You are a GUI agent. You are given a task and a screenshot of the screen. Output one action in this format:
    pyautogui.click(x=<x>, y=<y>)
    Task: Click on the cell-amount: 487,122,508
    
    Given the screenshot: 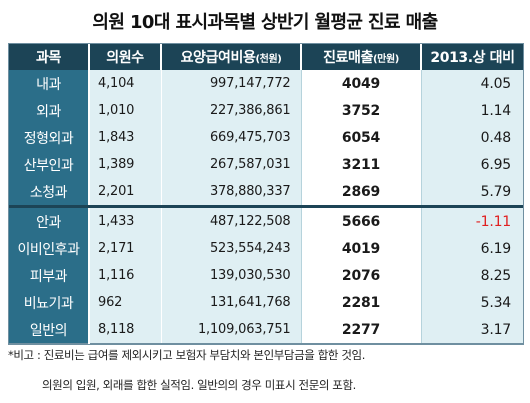 What is the action you would take?
    pyautogui.click(x=230, y=220)
    